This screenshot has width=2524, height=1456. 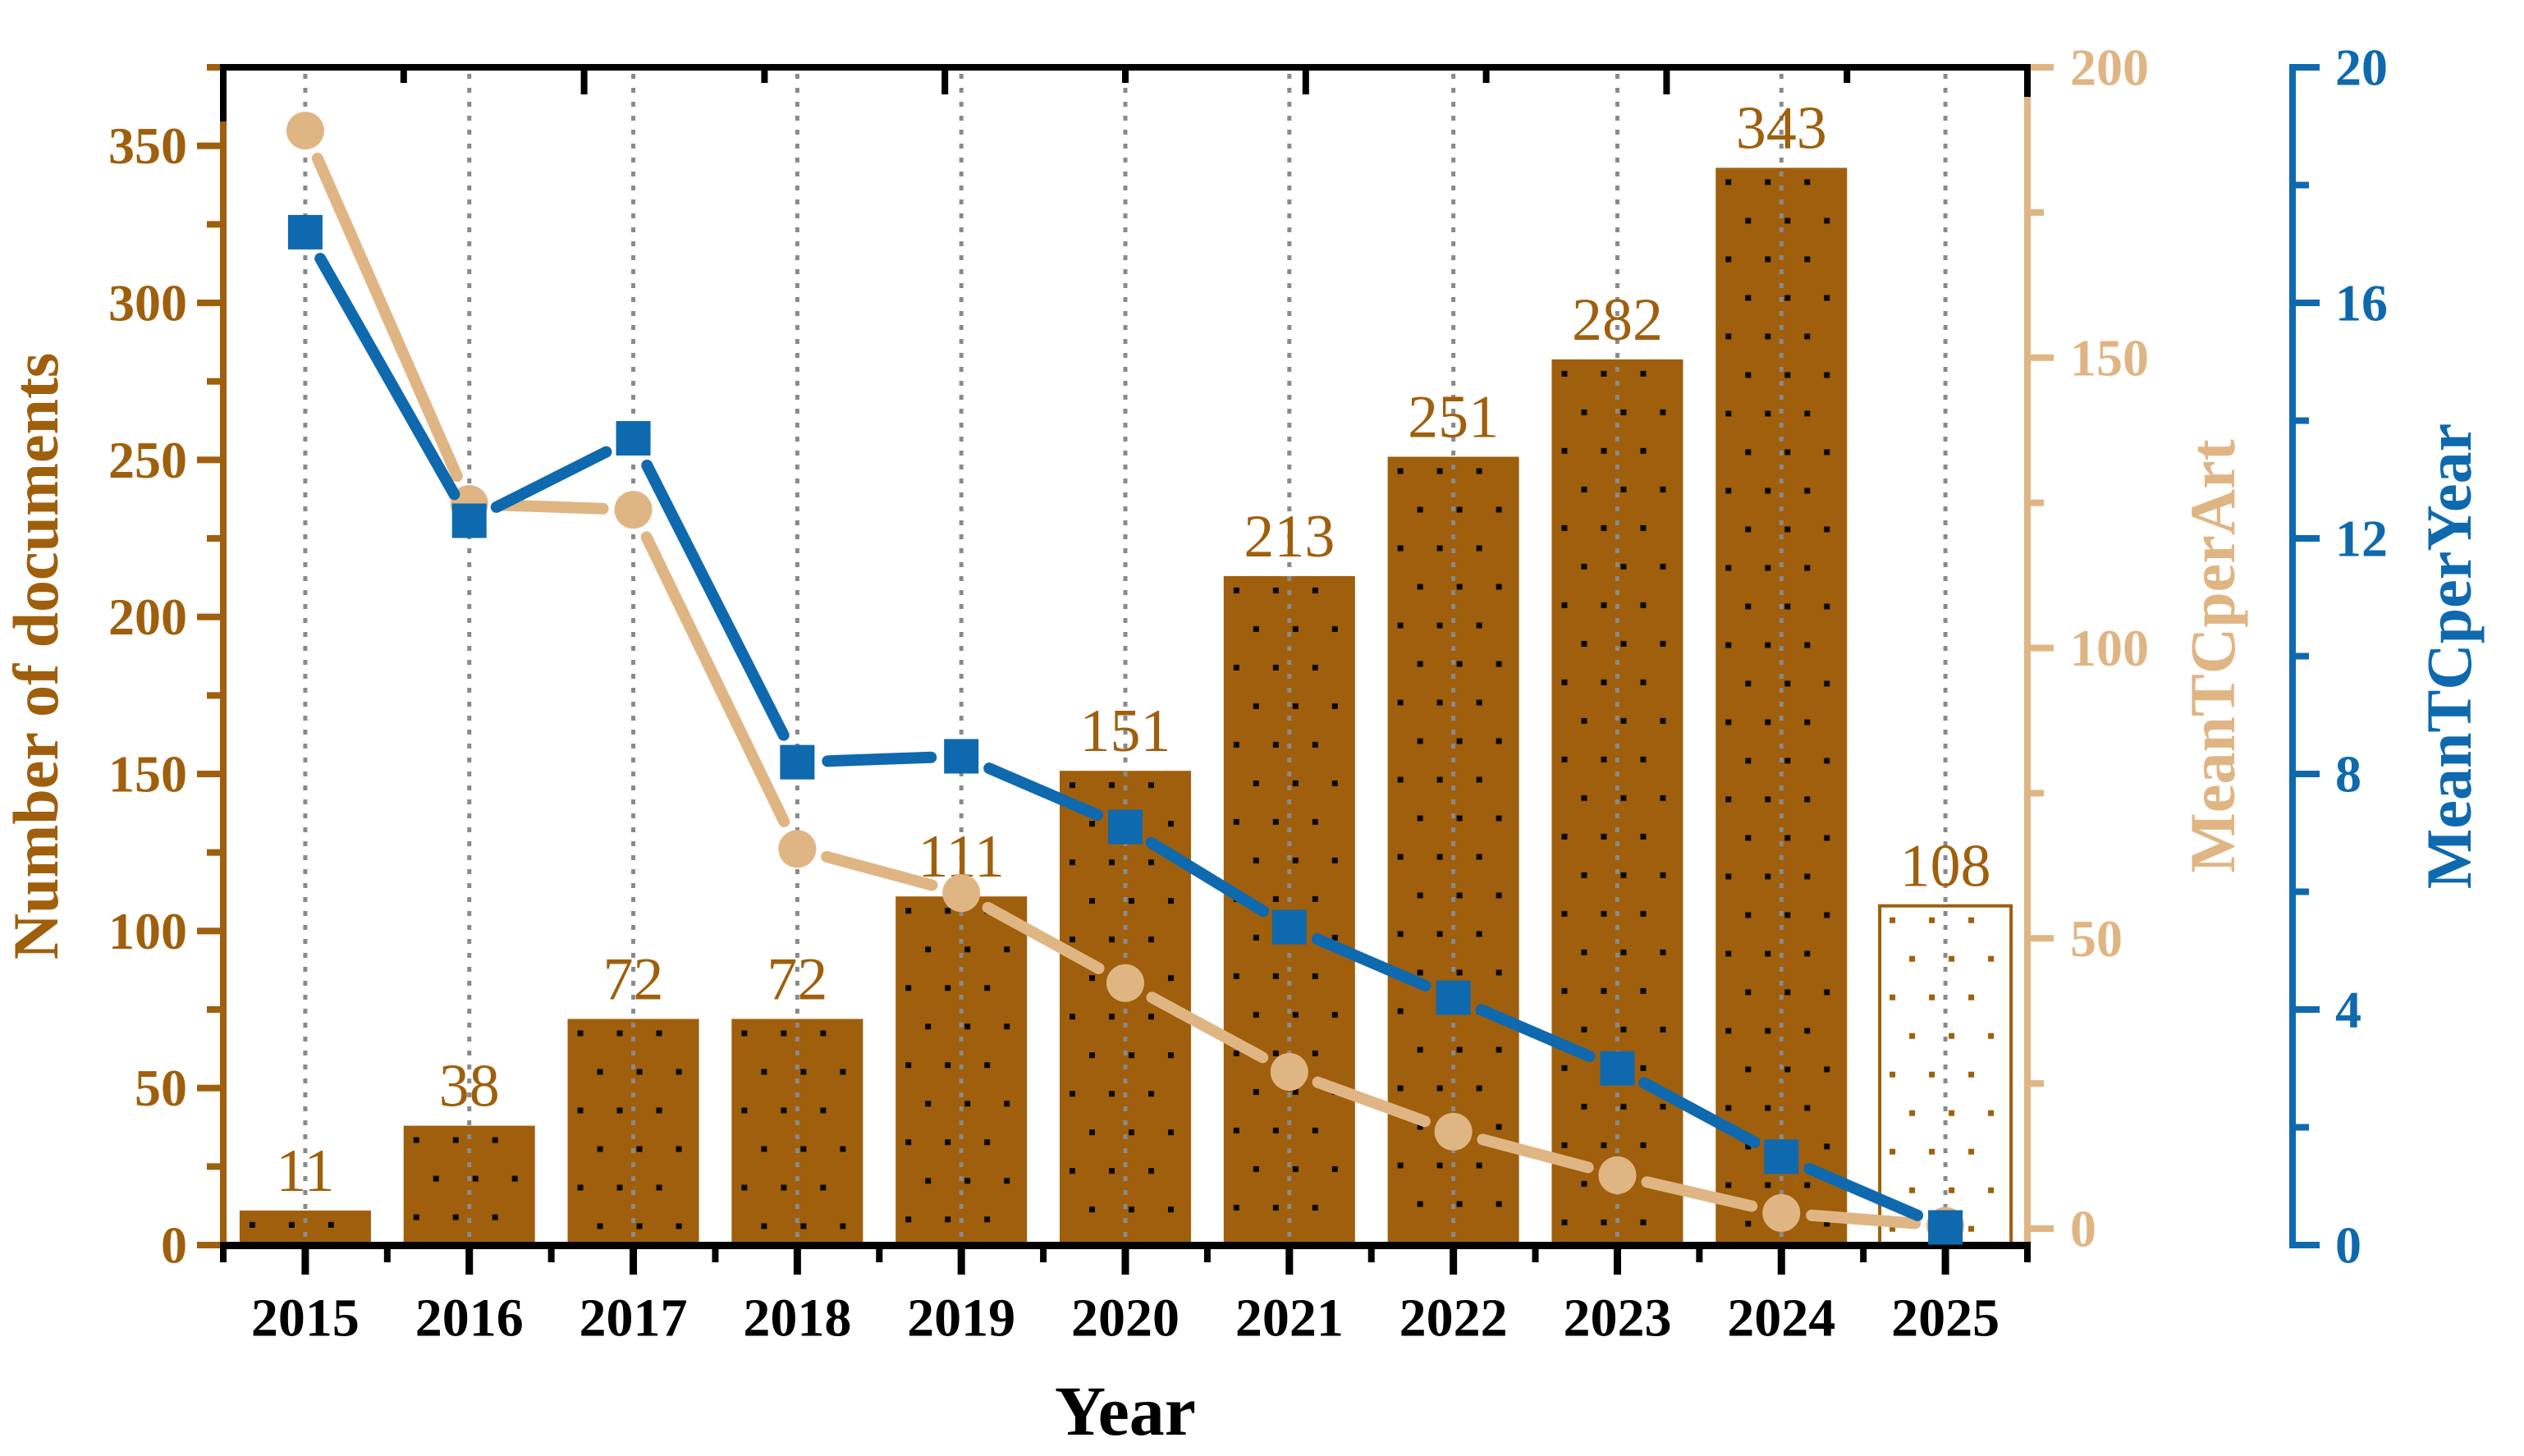 What do you see at coordinates (961, 893) in the screenshot?
I see `meantcperart-marker-2019` at bounding box center [961, 893].